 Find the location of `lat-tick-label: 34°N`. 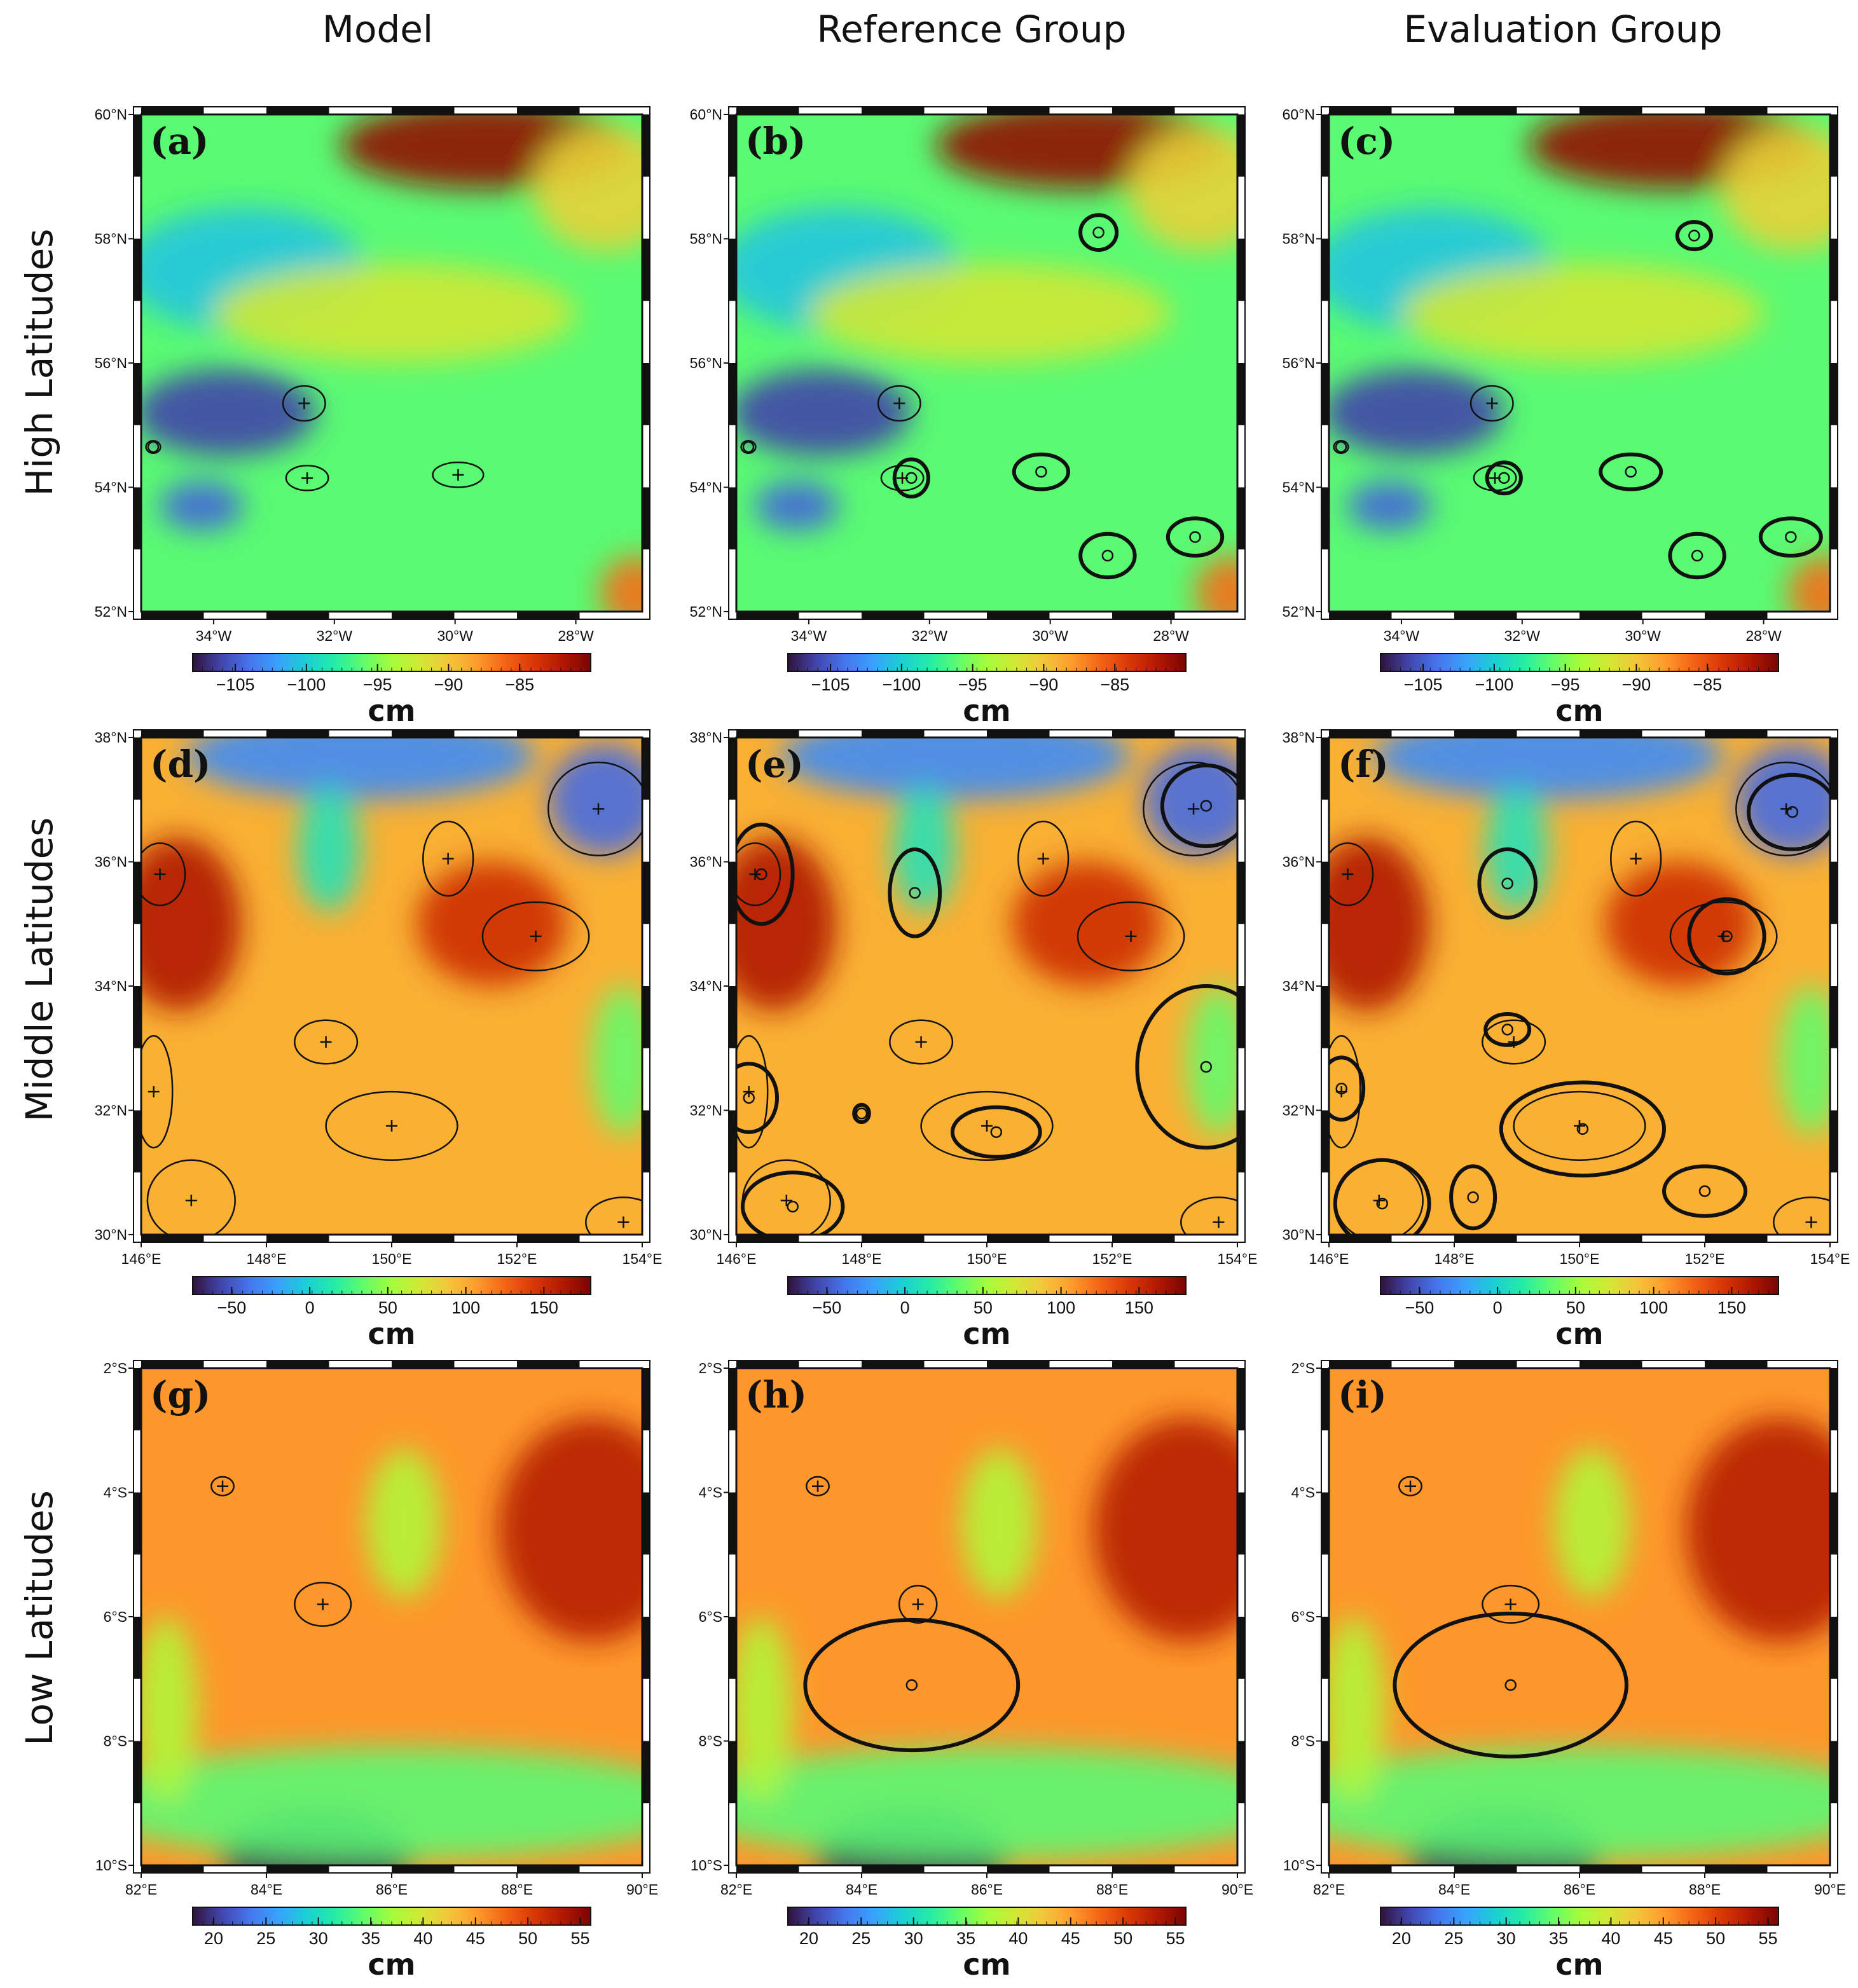

lat-tick-label: 34°N is located at coordinates (111, 986).